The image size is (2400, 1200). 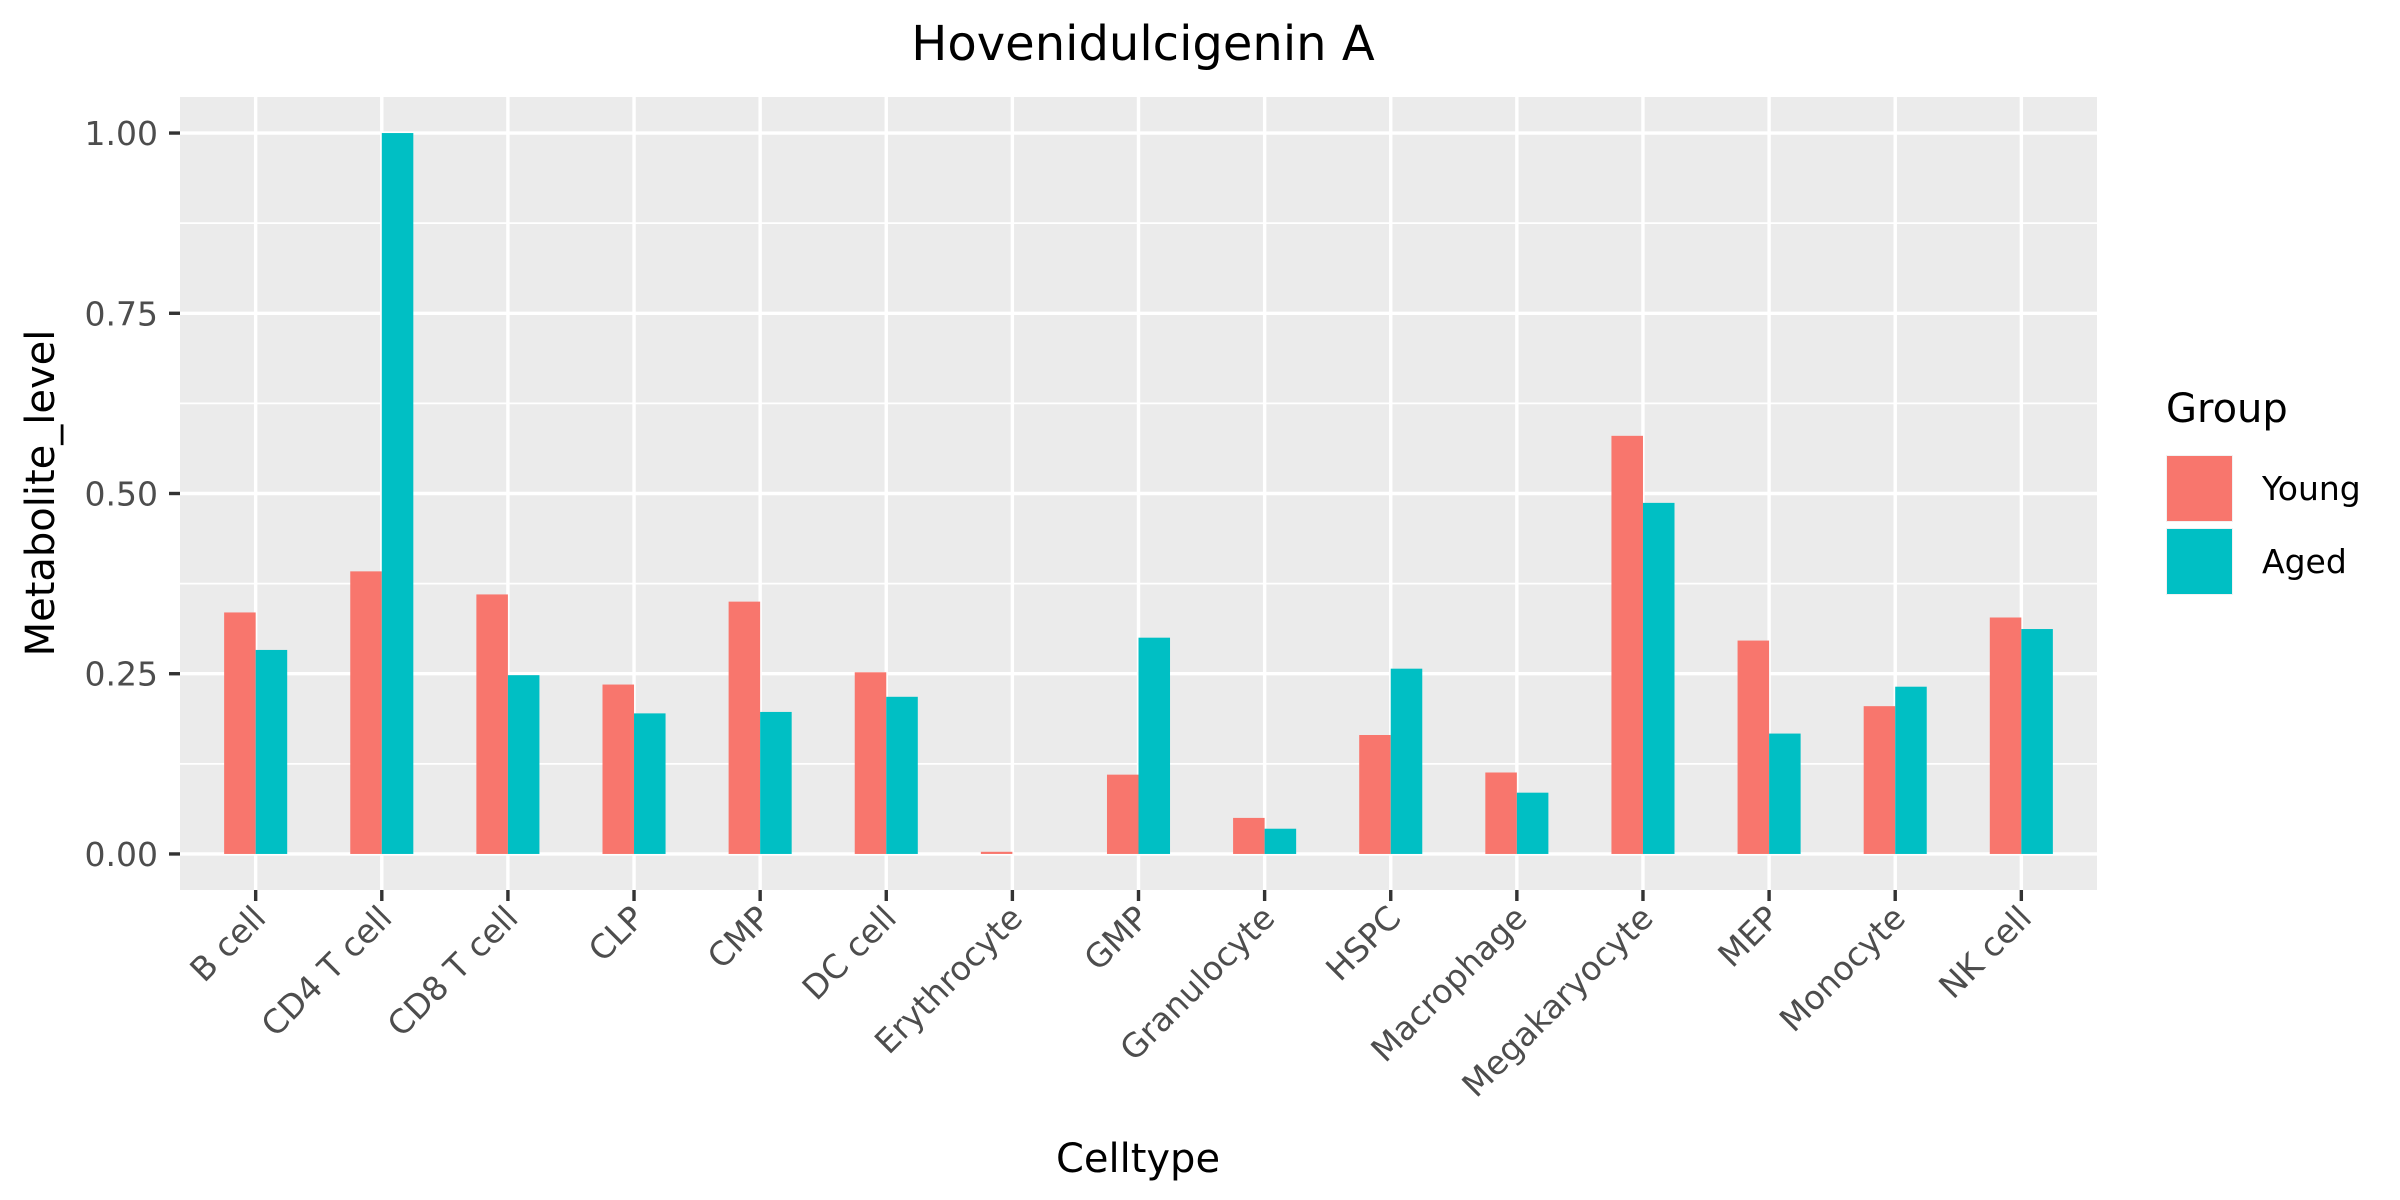 I want to click on y-tick-label: 0.50, so click(x=121, y=494).